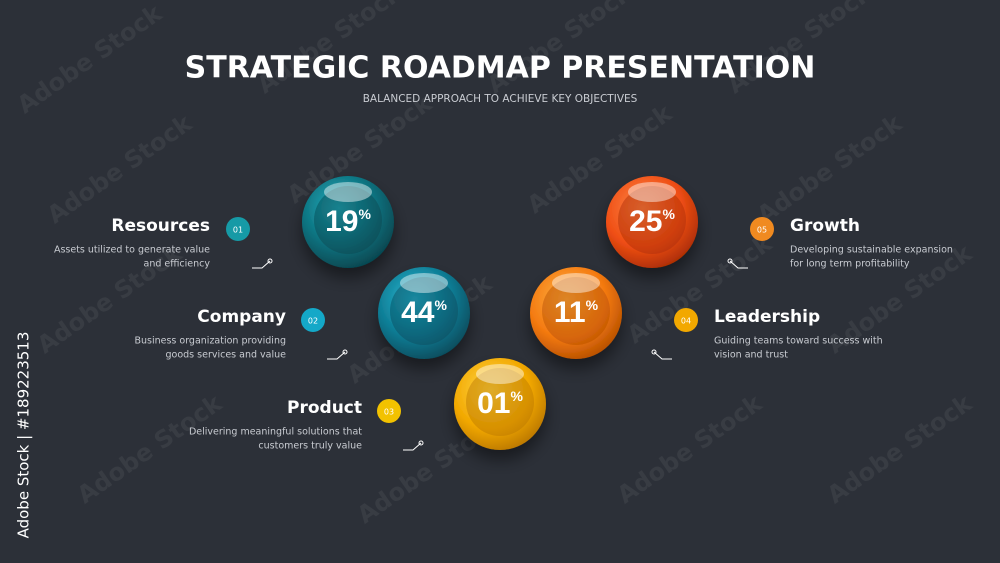 The height and width of the screenshot is (563, 1000). I want to click on item-title: Leadership, so click(767, 317).